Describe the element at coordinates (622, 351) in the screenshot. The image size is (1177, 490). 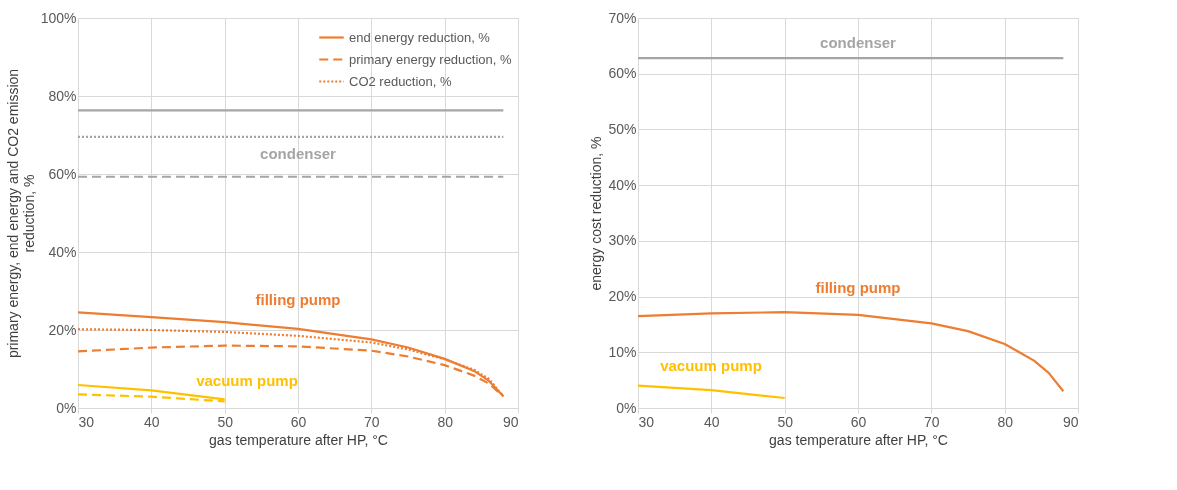
I see `y-tick-label: 10%` at that location.